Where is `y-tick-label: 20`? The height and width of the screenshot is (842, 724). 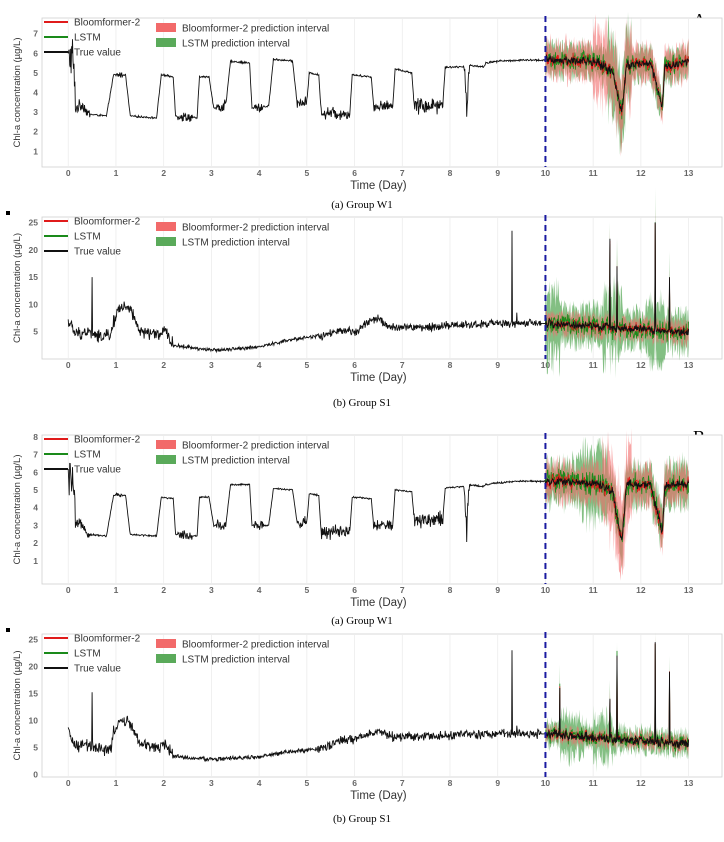 y-tick-label: 20 is located at coordinates (34, 250).